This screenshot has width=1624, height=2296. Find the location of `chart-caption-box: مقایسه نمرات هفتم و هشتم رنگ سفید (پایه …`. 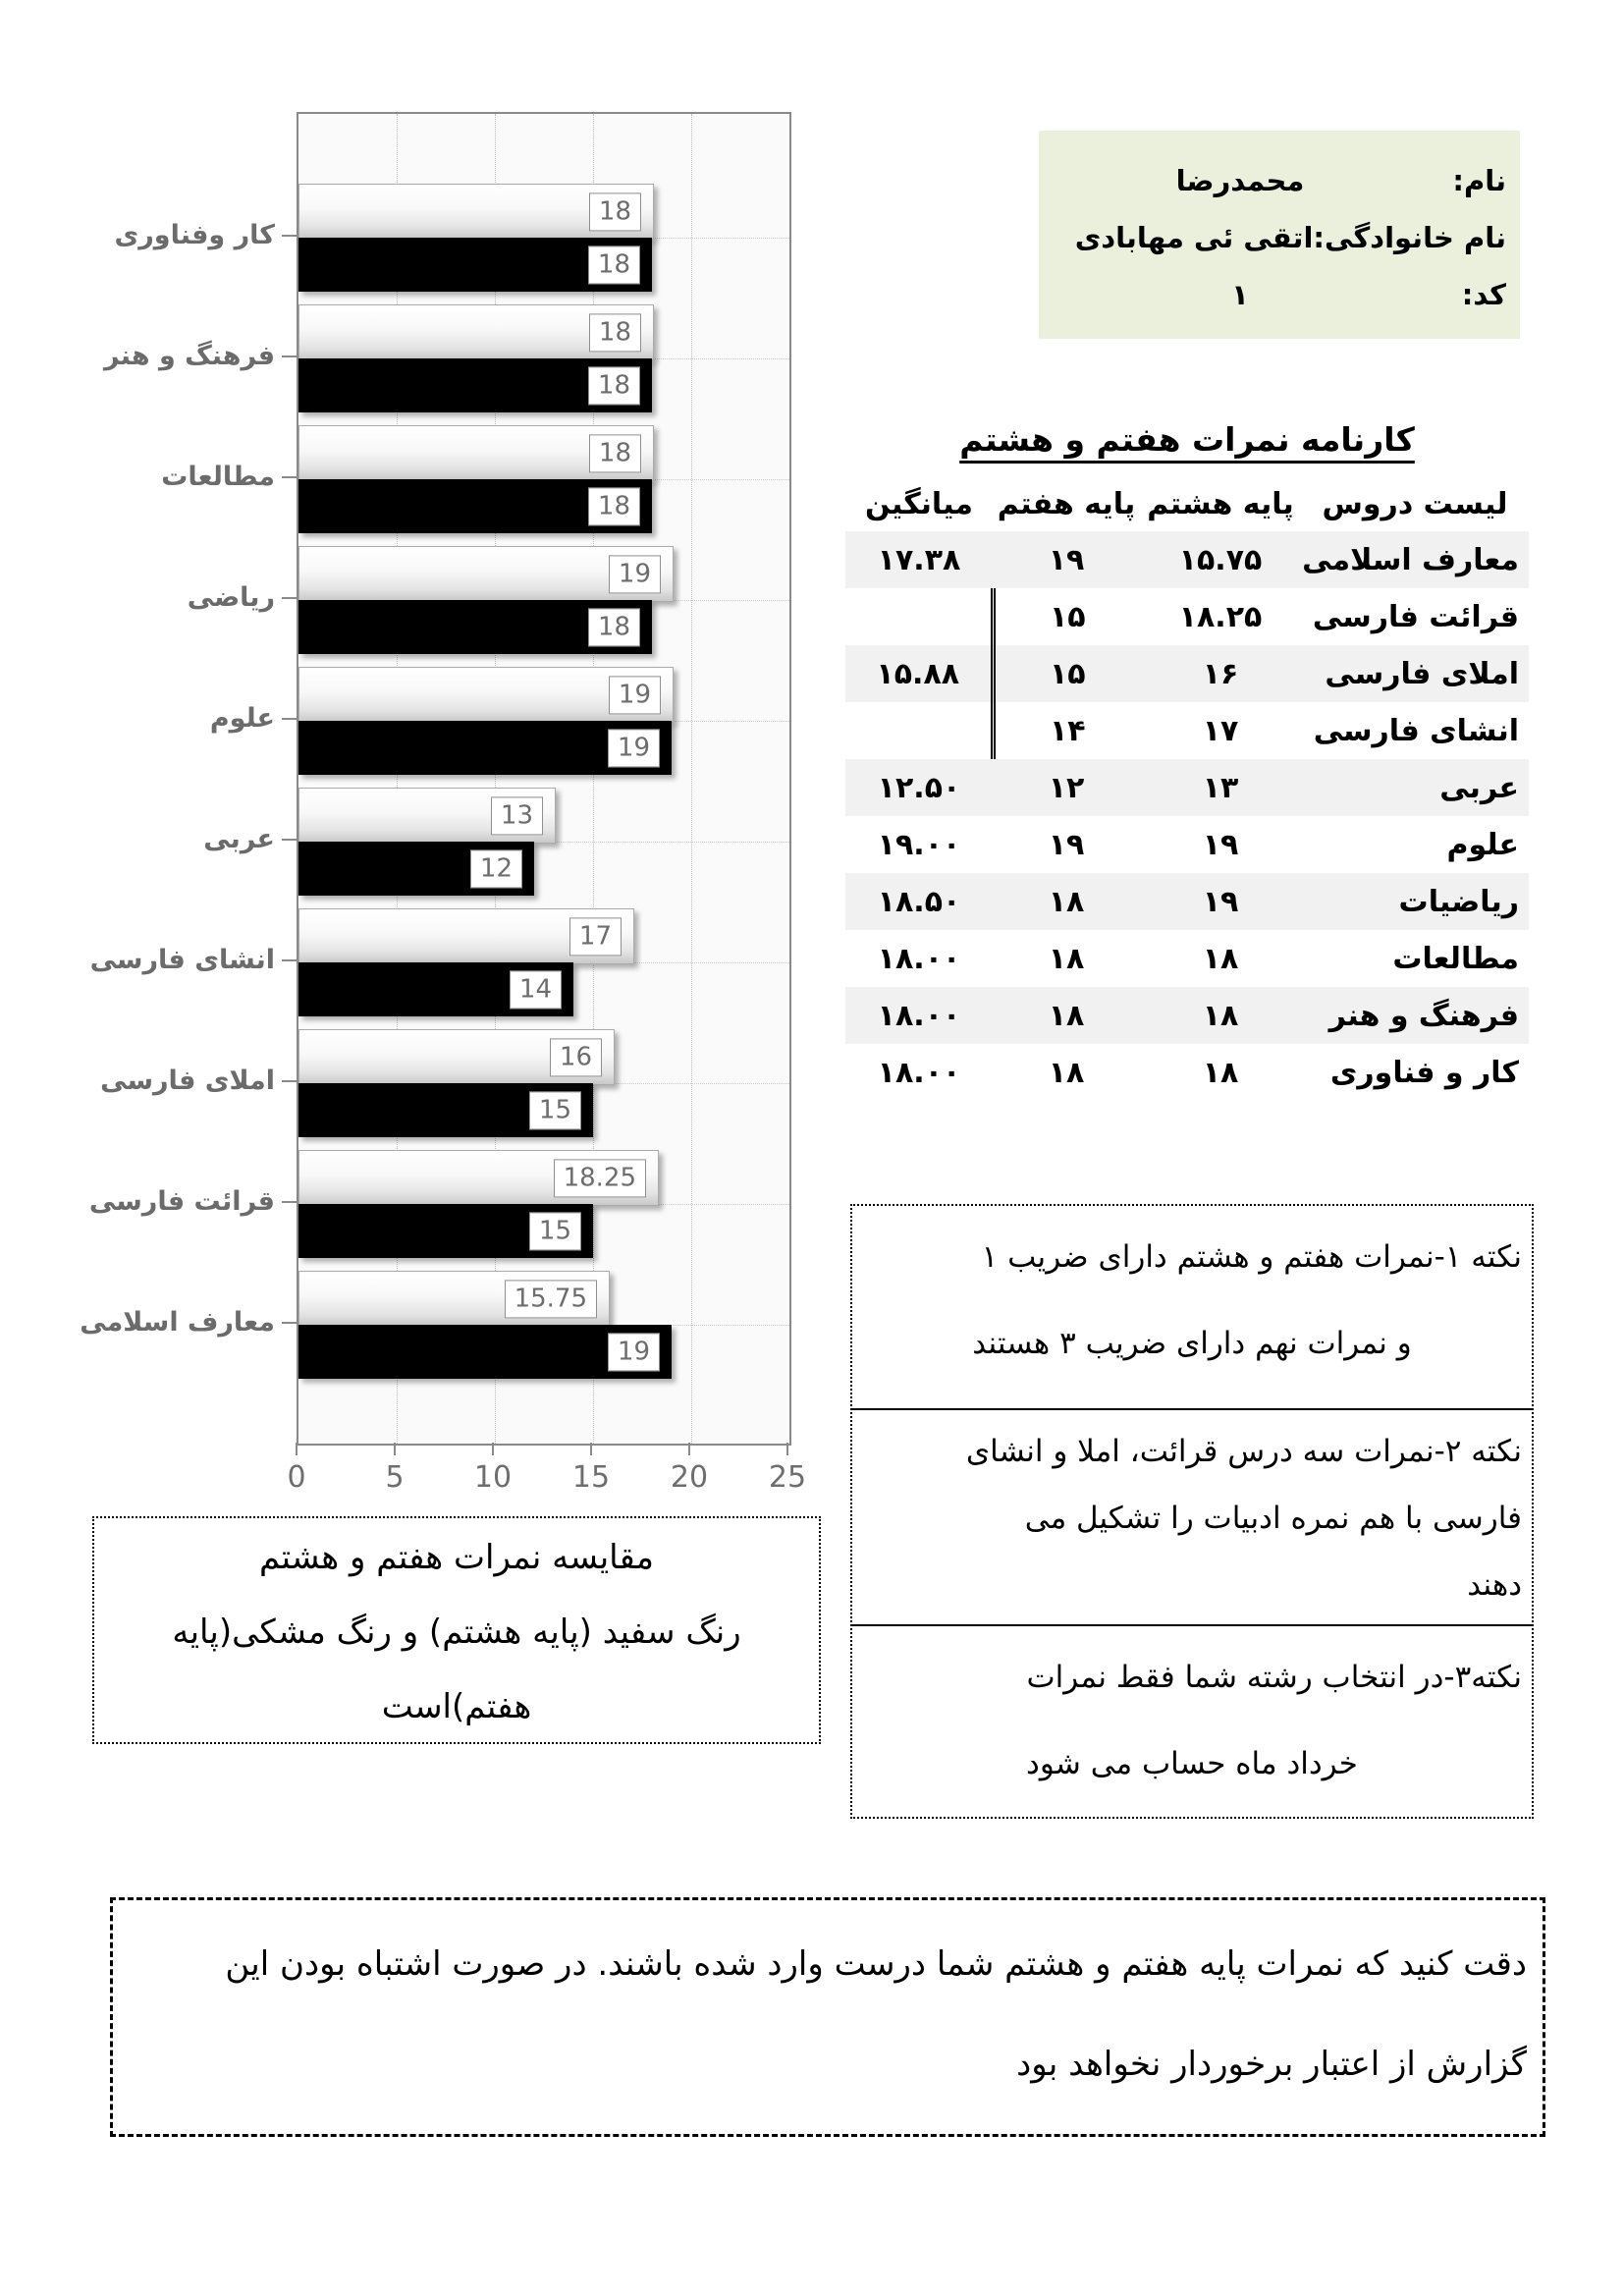

chart-caption-box: مقایسه نمرات هفتم و هشتم رنگ سفید (پایه … is located at coordinates (456, 1630).